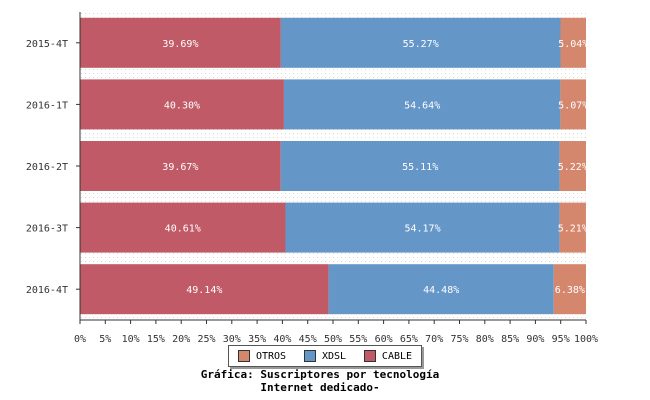 The height and width of the screenshot is (400, 650). Describe the element at coordinates (320, 374) in the screenshot. I see `chart-caption-line1: Gráfica: Suscriptores por tecnología` at that location.